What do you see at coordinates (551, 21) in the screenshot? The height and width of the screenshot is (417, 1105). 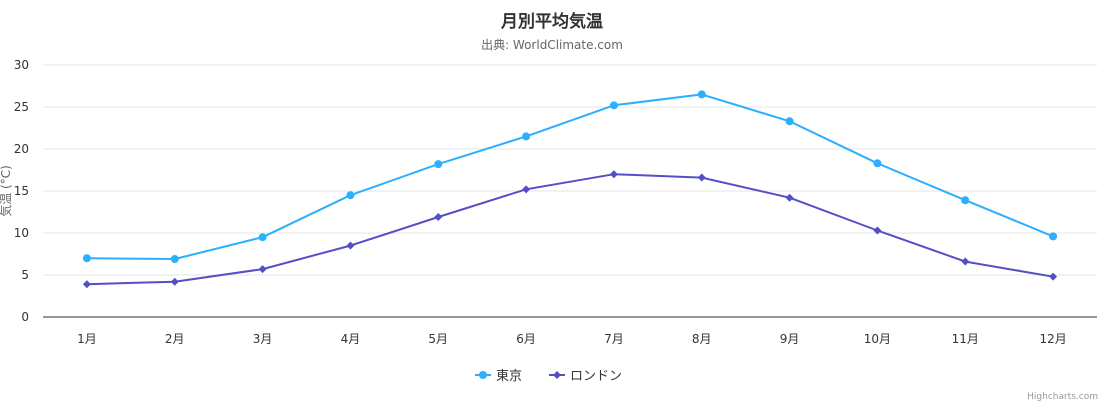 I see `chart-title: 月別平均気温` at bounding box center [551, 21].